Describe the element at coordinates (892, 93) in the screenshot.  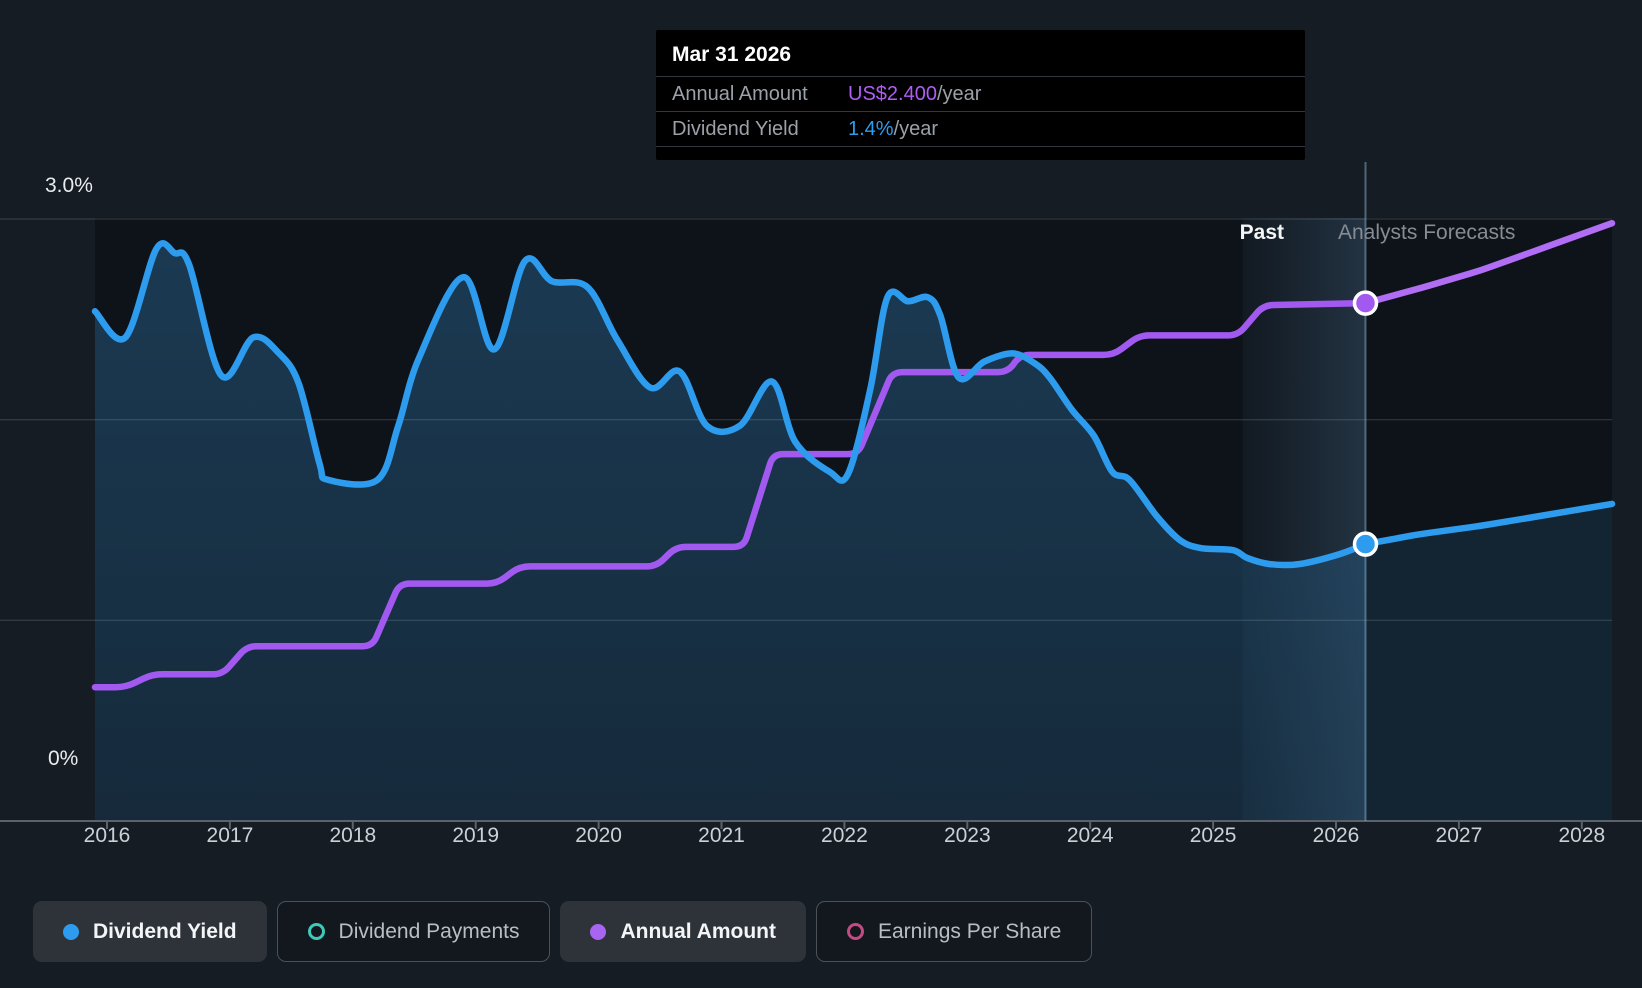
I see `tooltip-row-value: US$2.400` at that location.